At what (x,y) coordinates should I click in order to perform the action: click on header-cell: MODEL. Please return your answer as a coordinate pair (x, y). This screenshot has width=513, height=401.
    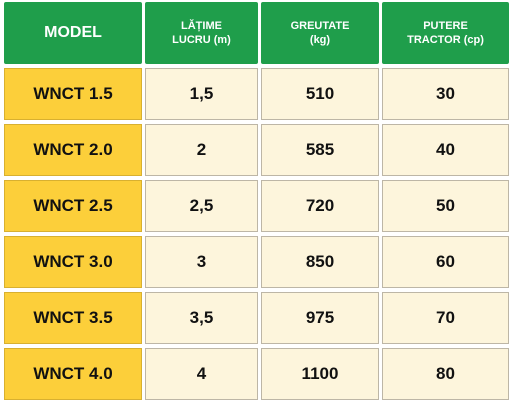
    Looking at the image, I should click on (73, 33).